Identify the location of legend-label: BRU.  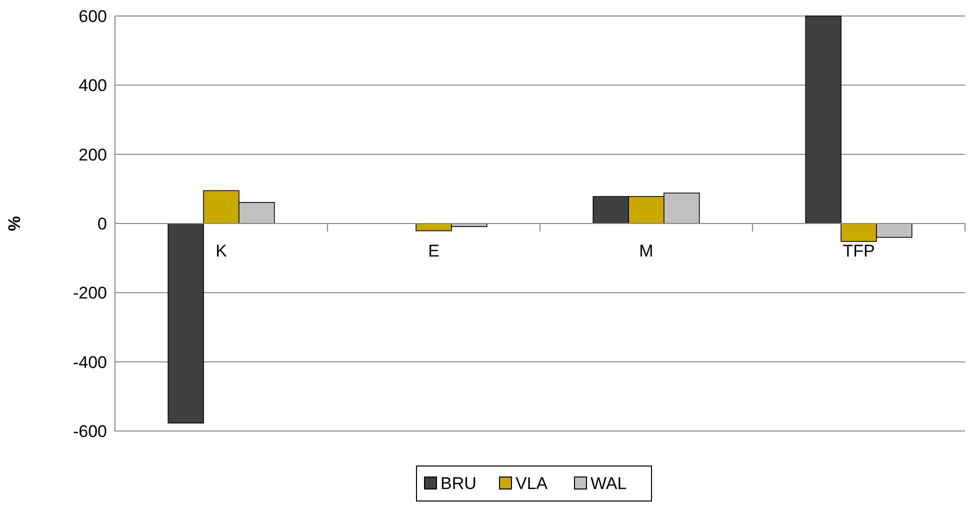
(458, 483).